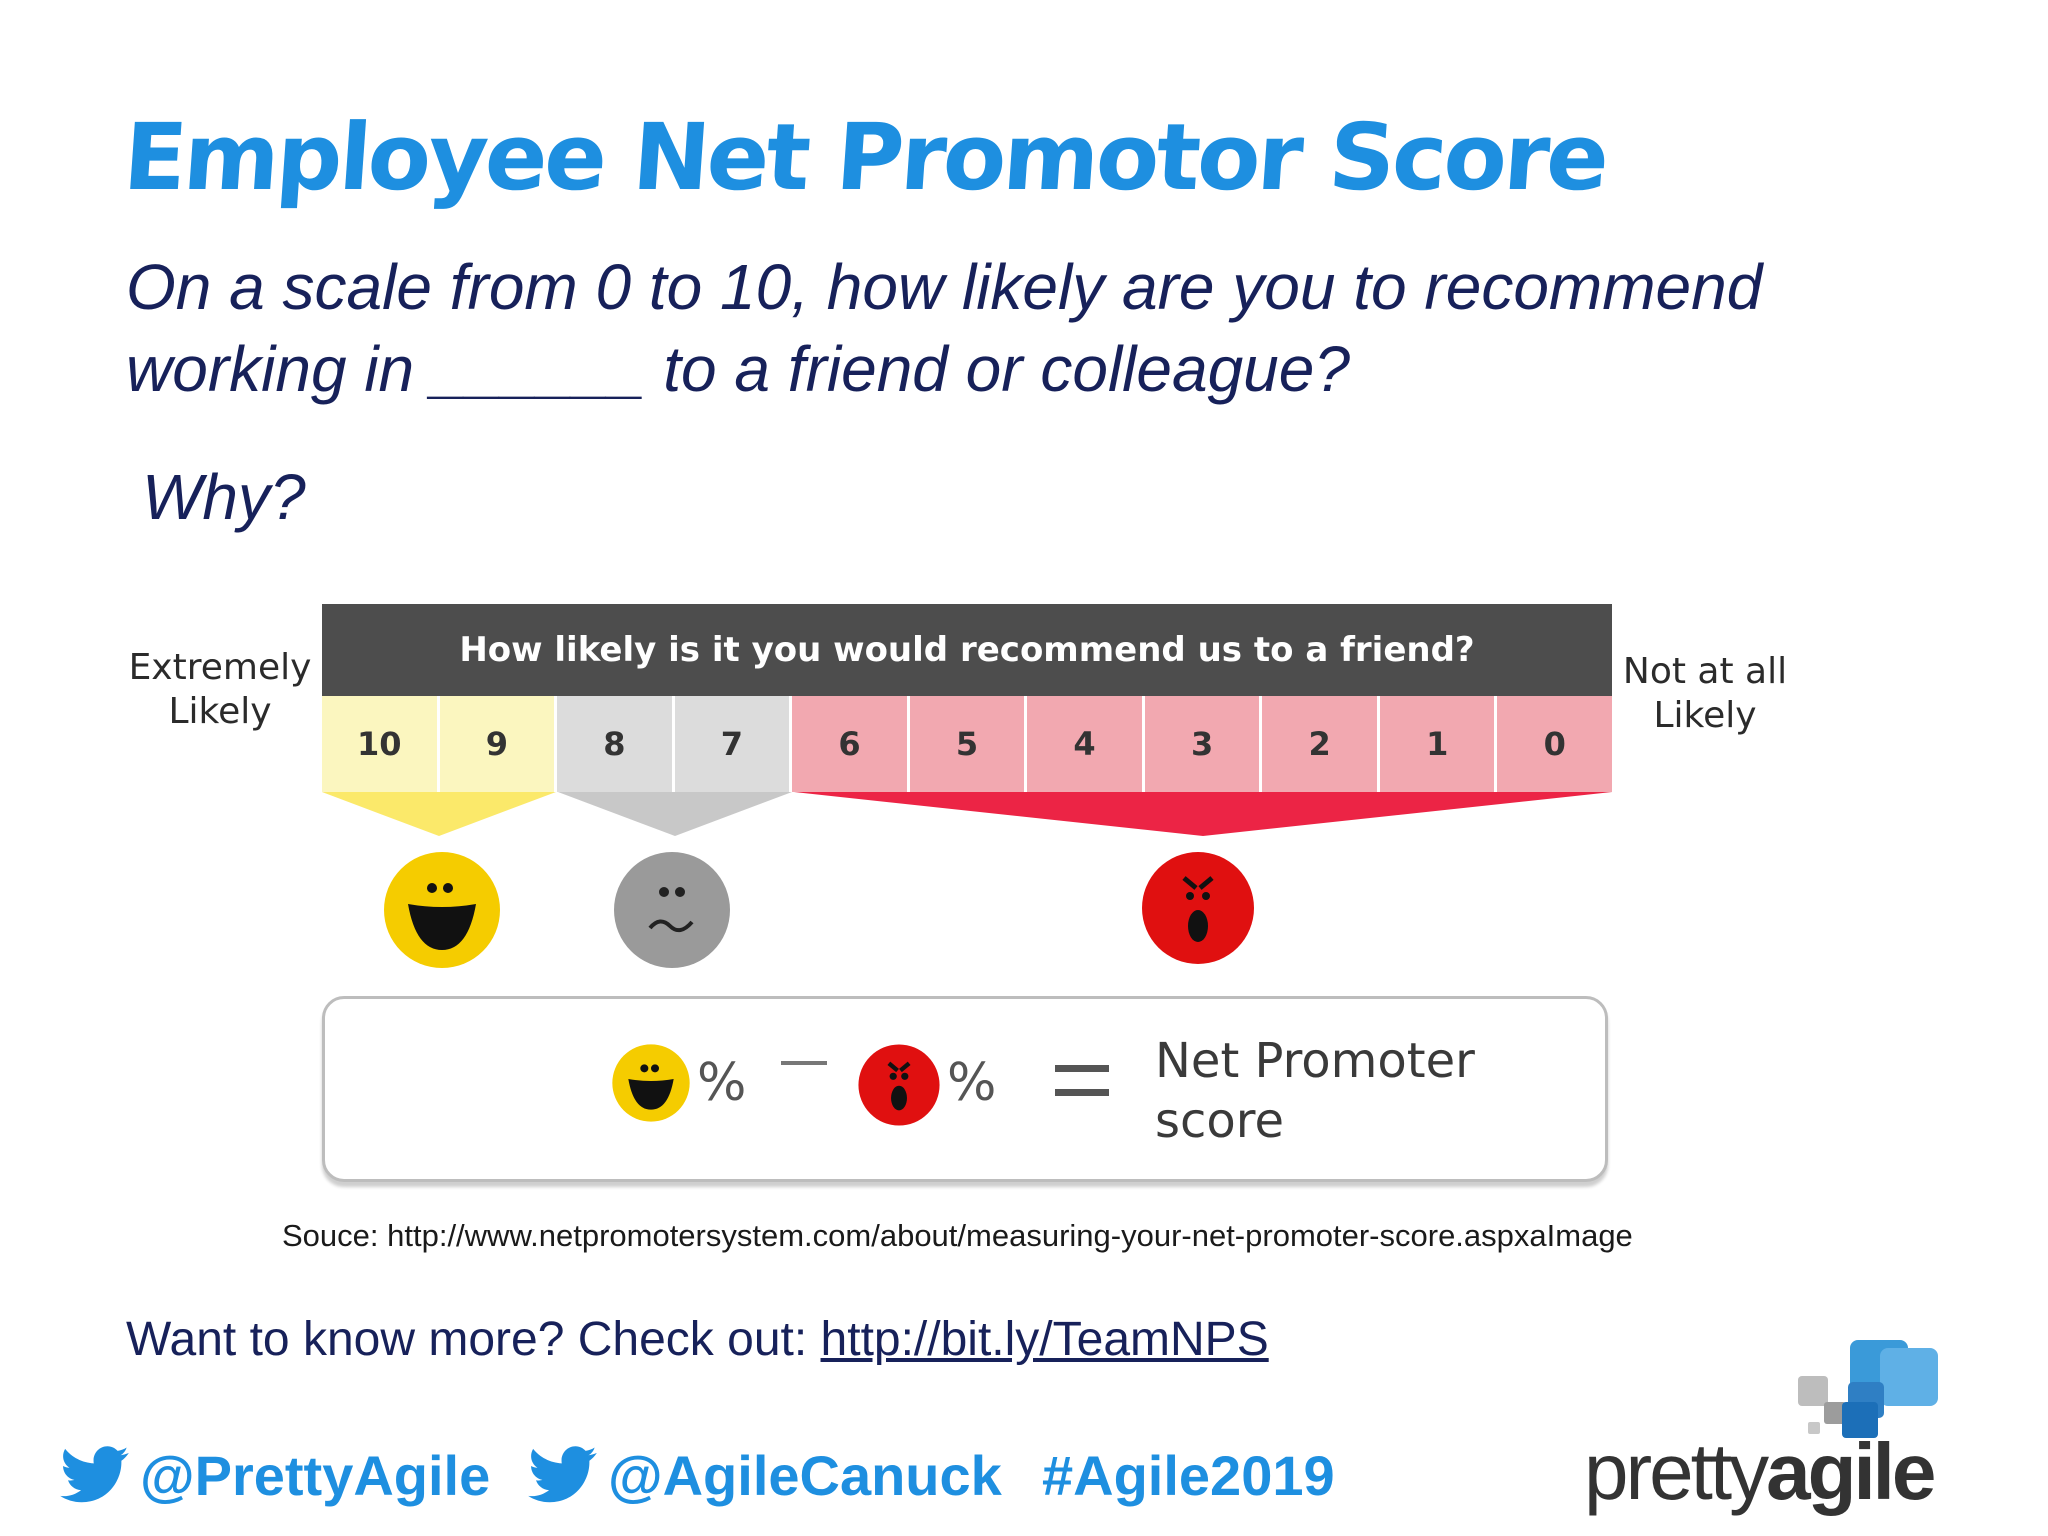 The height and width of the screenshot is (1536, 2048). Describe the element at coordinates (972, 1083) in the screenshot. I see `detractor-percent: %` at that location.